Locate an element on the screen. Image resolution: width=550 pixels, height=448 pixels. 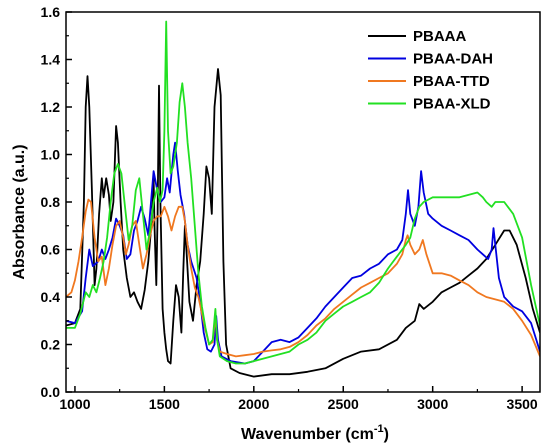
x-axis-label: Wavenumber (cm-1) is located at coordinates (315, 433).